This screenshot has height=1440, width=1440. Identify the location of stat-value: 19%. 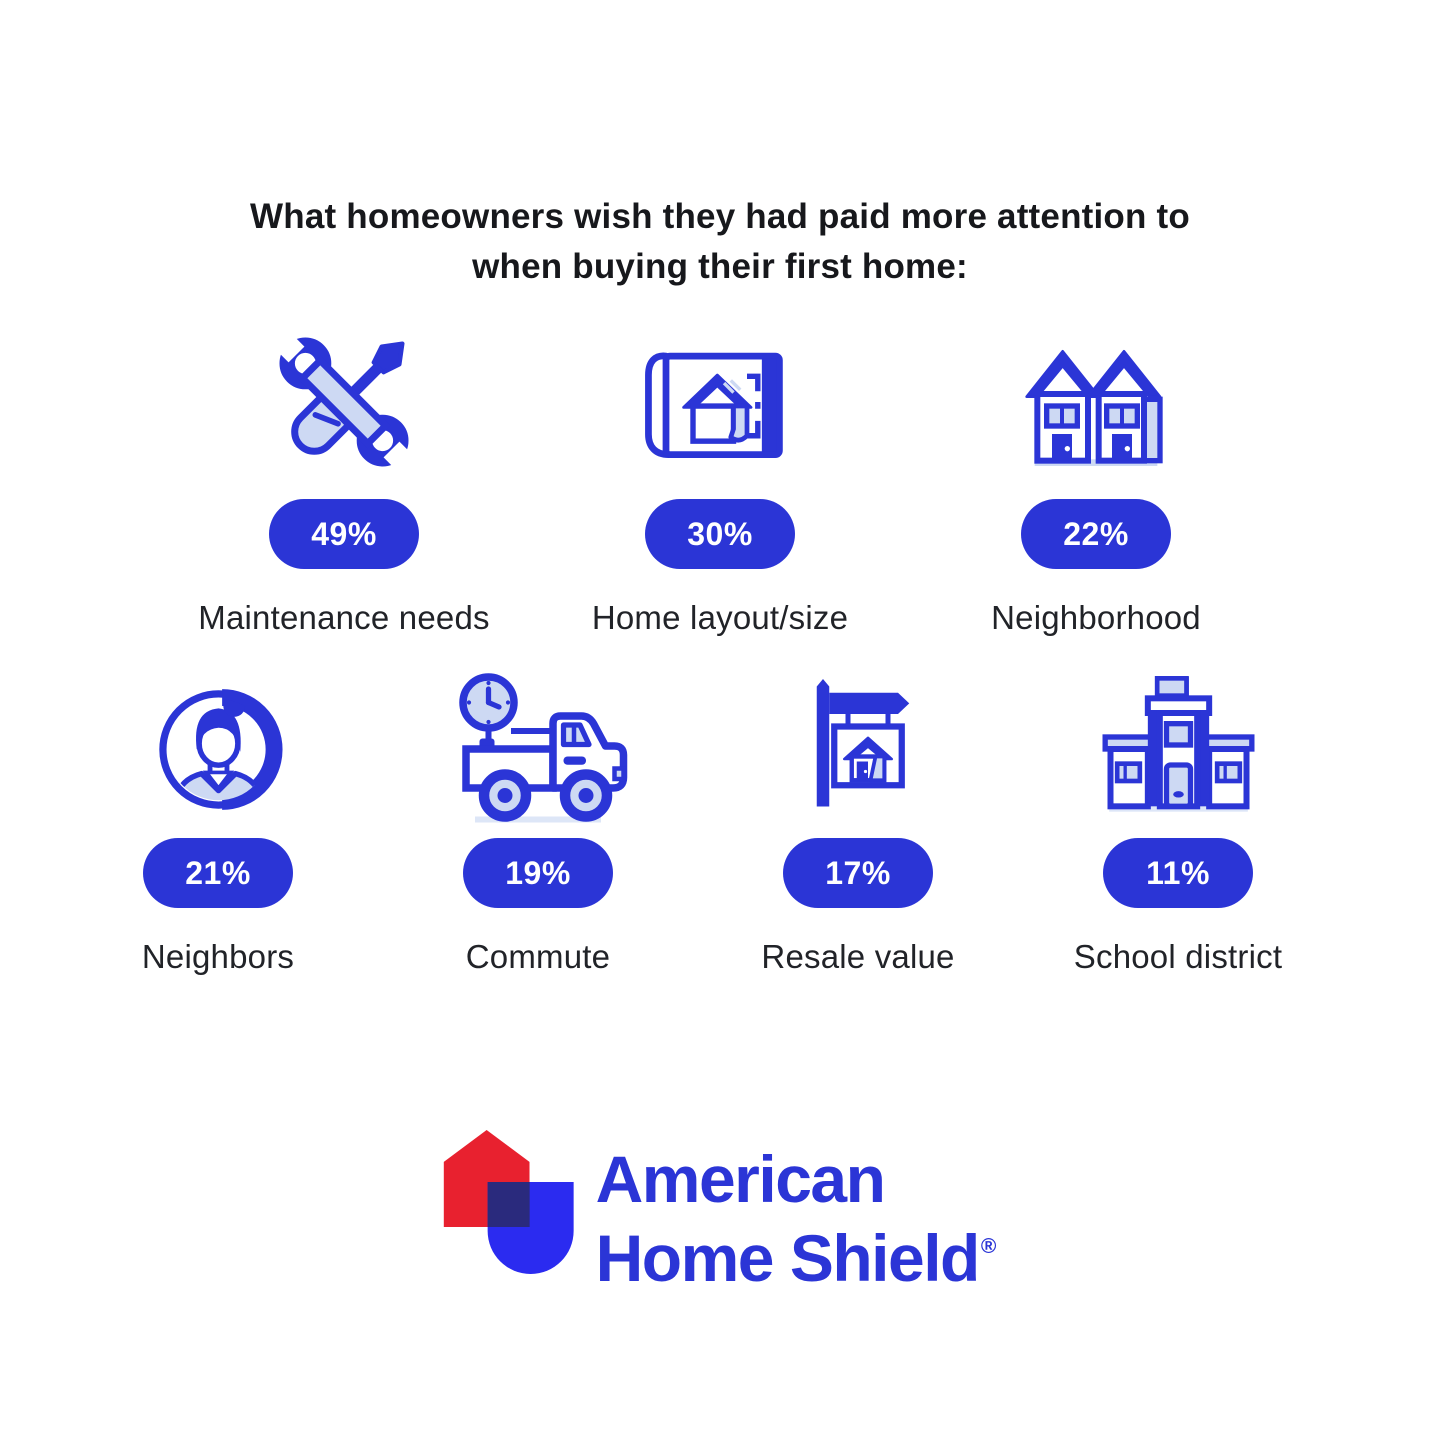
(538, 872).